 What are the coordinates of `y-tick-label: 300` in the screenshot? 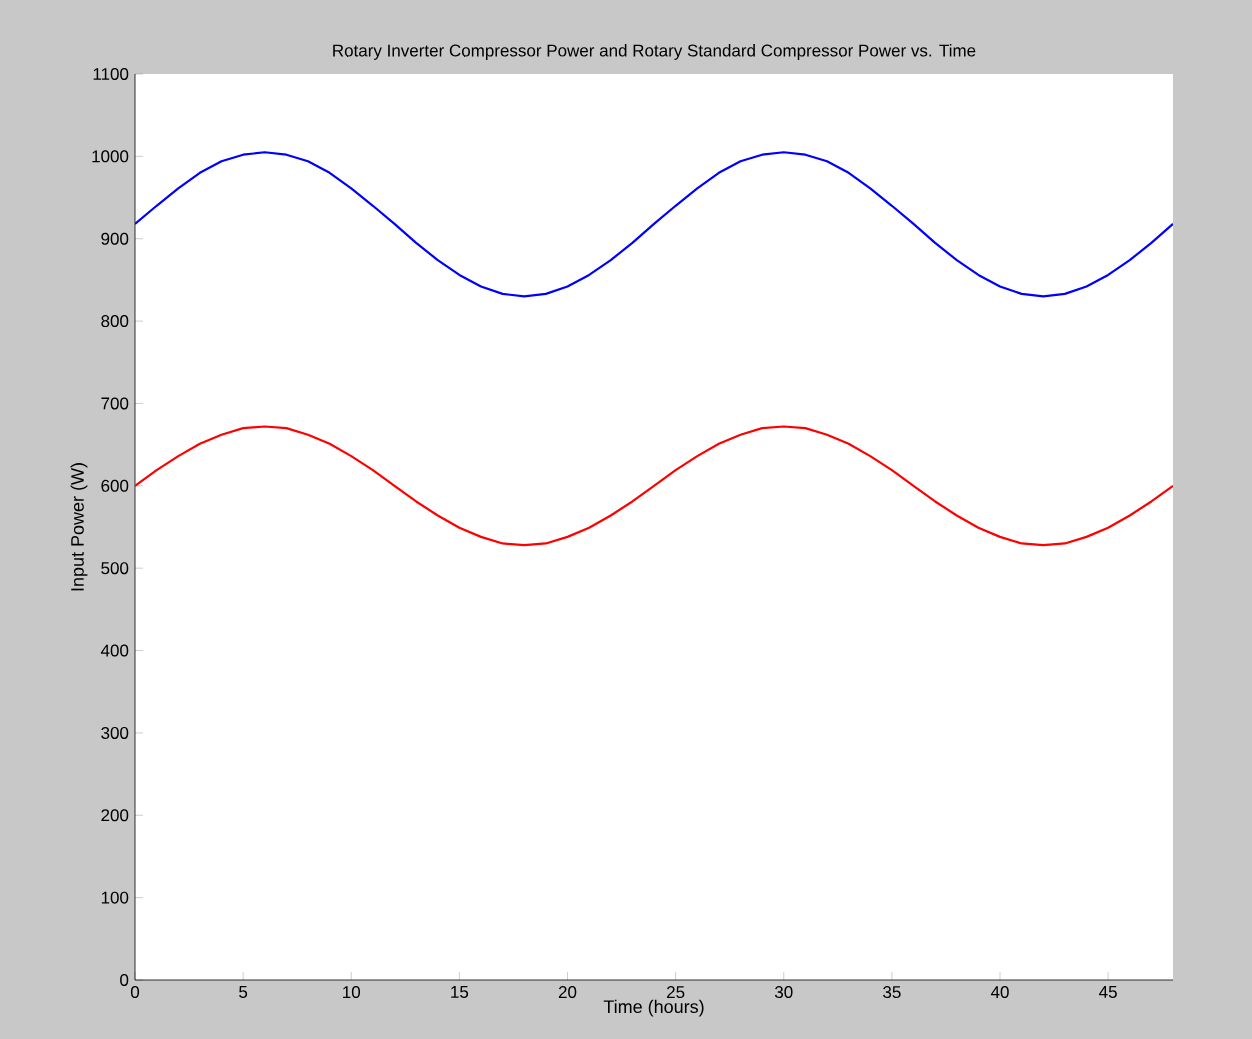 It's located at (115, 732).